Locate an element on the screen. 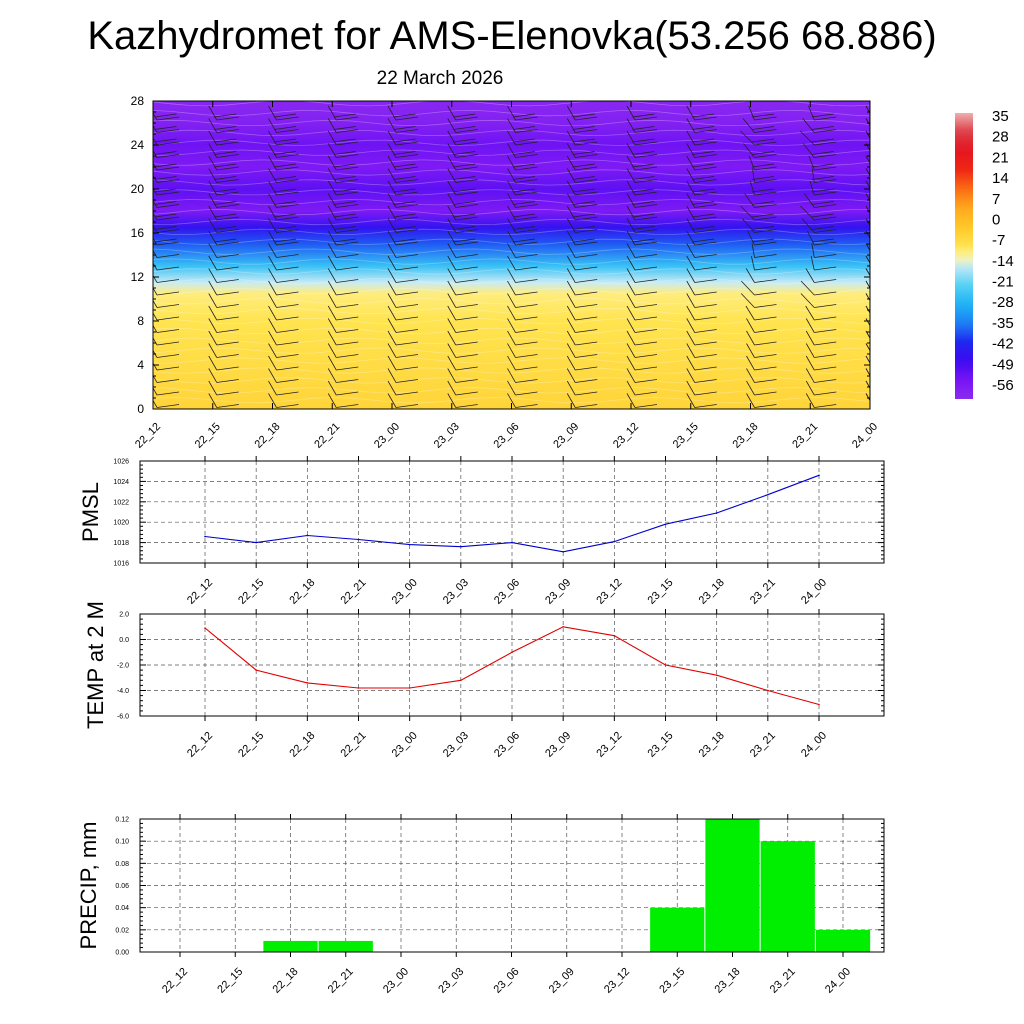  x-tick-label: 23_21 is located at coordinates (763, 592).